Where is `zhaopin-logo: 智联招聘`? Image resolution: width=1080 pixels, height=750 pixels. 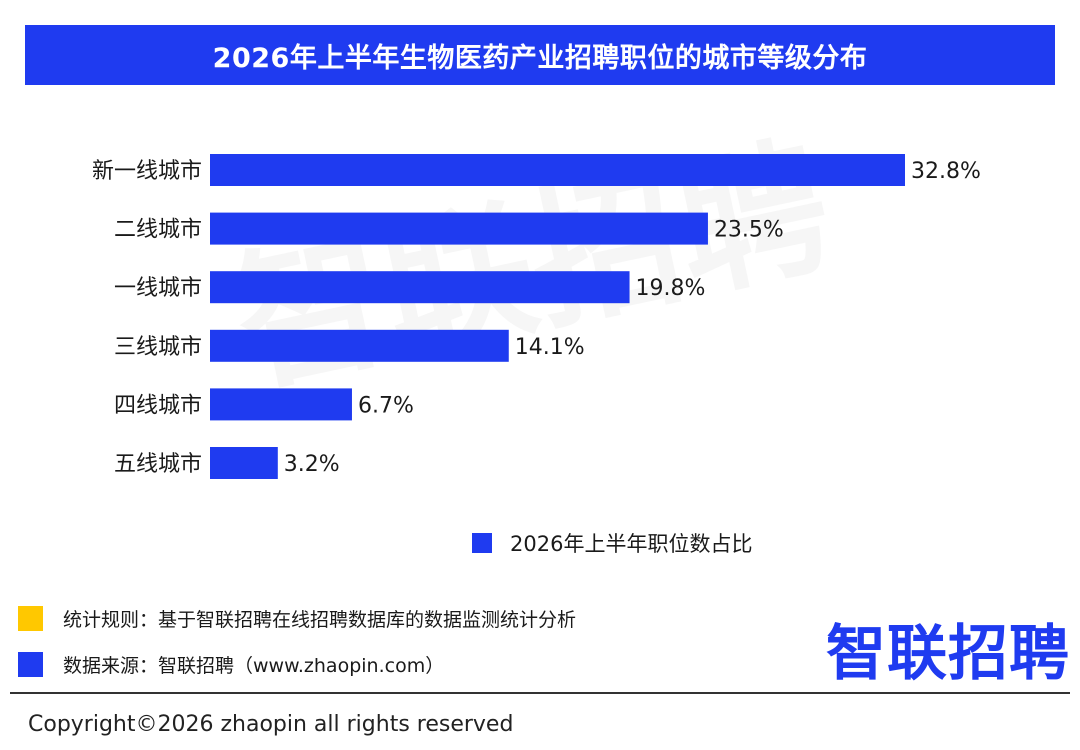
zhaopin-logo: 智联招聘 is located at coordinates (948, 654).